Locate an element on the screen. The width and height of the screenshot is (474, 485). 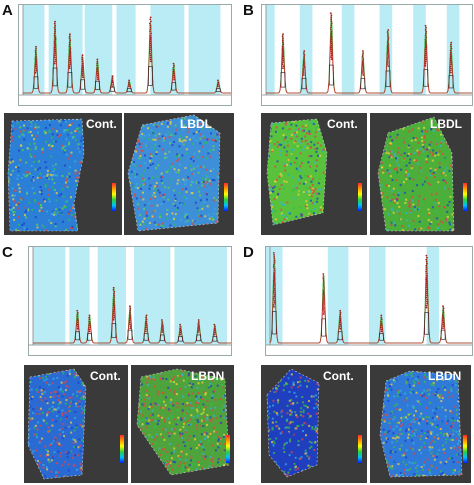
panel-c-spectrum is located at coordinates (130, 301).